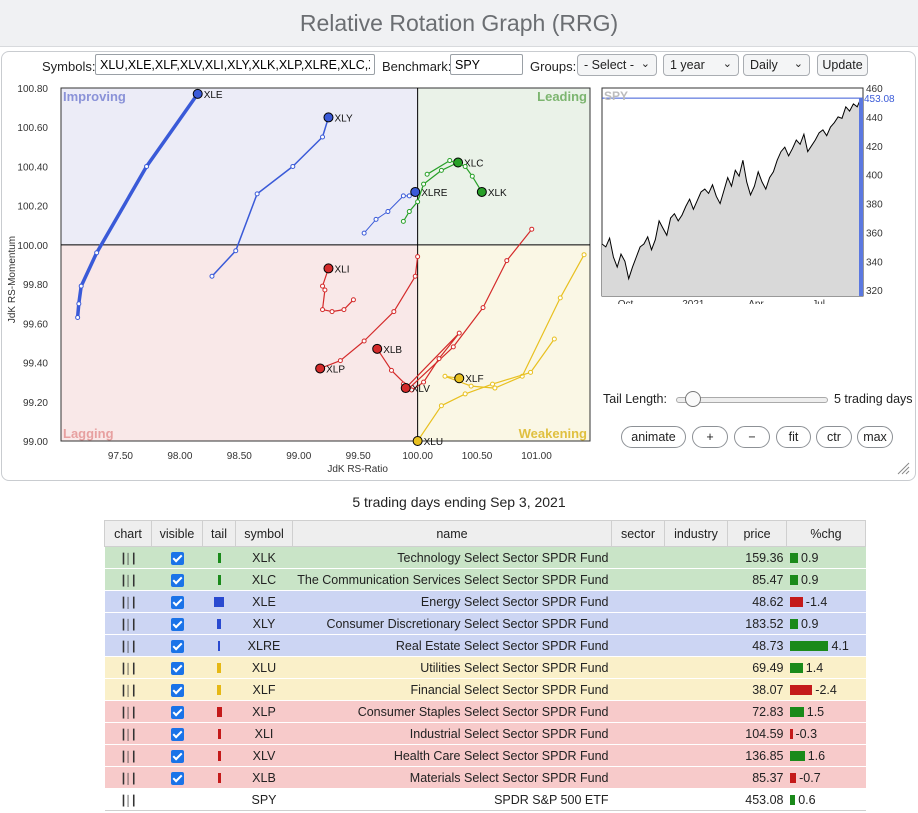  What do you see at coordinates (452, 645) in the screenshot?
I see `name-cell: Real Estate Select Sector SPDR Fund` at bounding box center [452, 645].